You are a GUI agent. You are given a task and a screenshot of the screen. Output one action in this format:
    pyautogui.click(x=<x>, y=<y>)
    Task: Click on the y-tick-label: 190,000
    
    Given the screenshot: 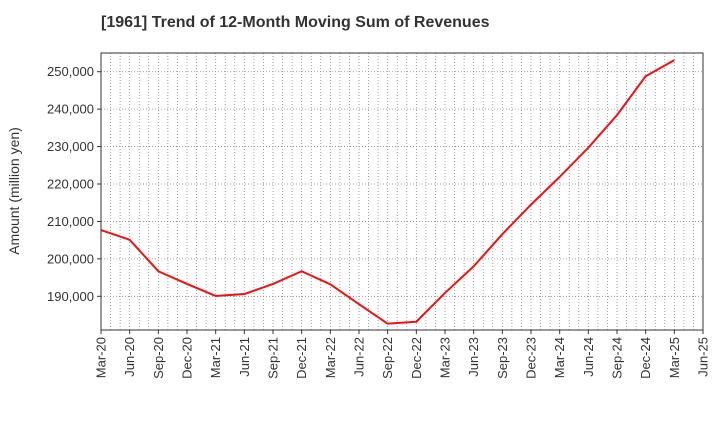 What is the action you would take?
    pyautogui.click(x=70, y=296)
    